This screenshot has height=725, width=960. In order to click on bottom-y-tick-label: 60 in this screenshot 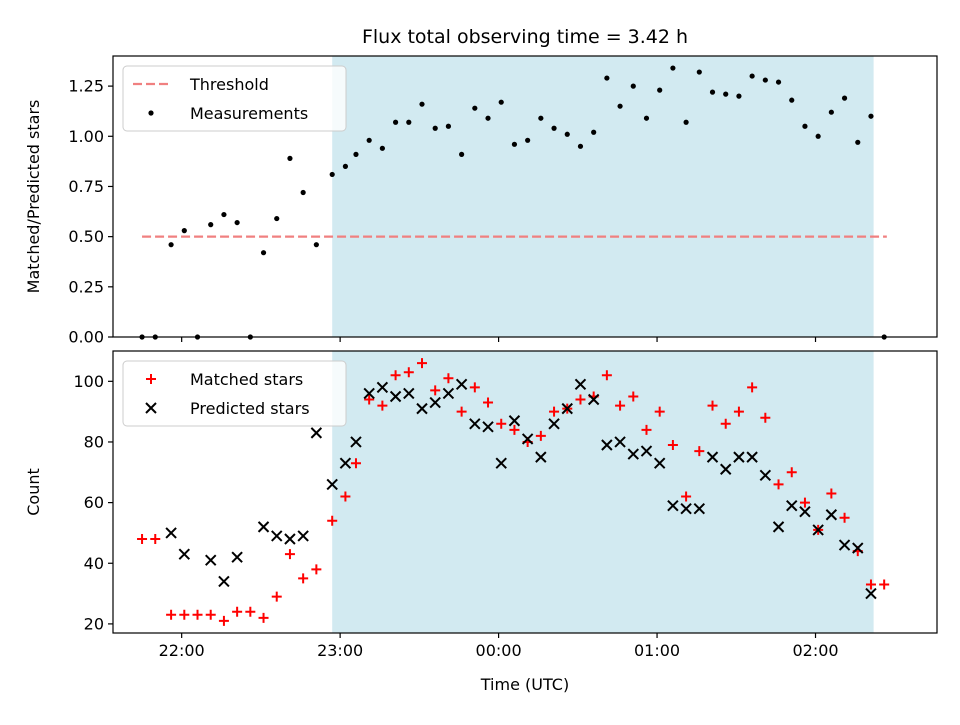, I will do `click(94, 502)`.